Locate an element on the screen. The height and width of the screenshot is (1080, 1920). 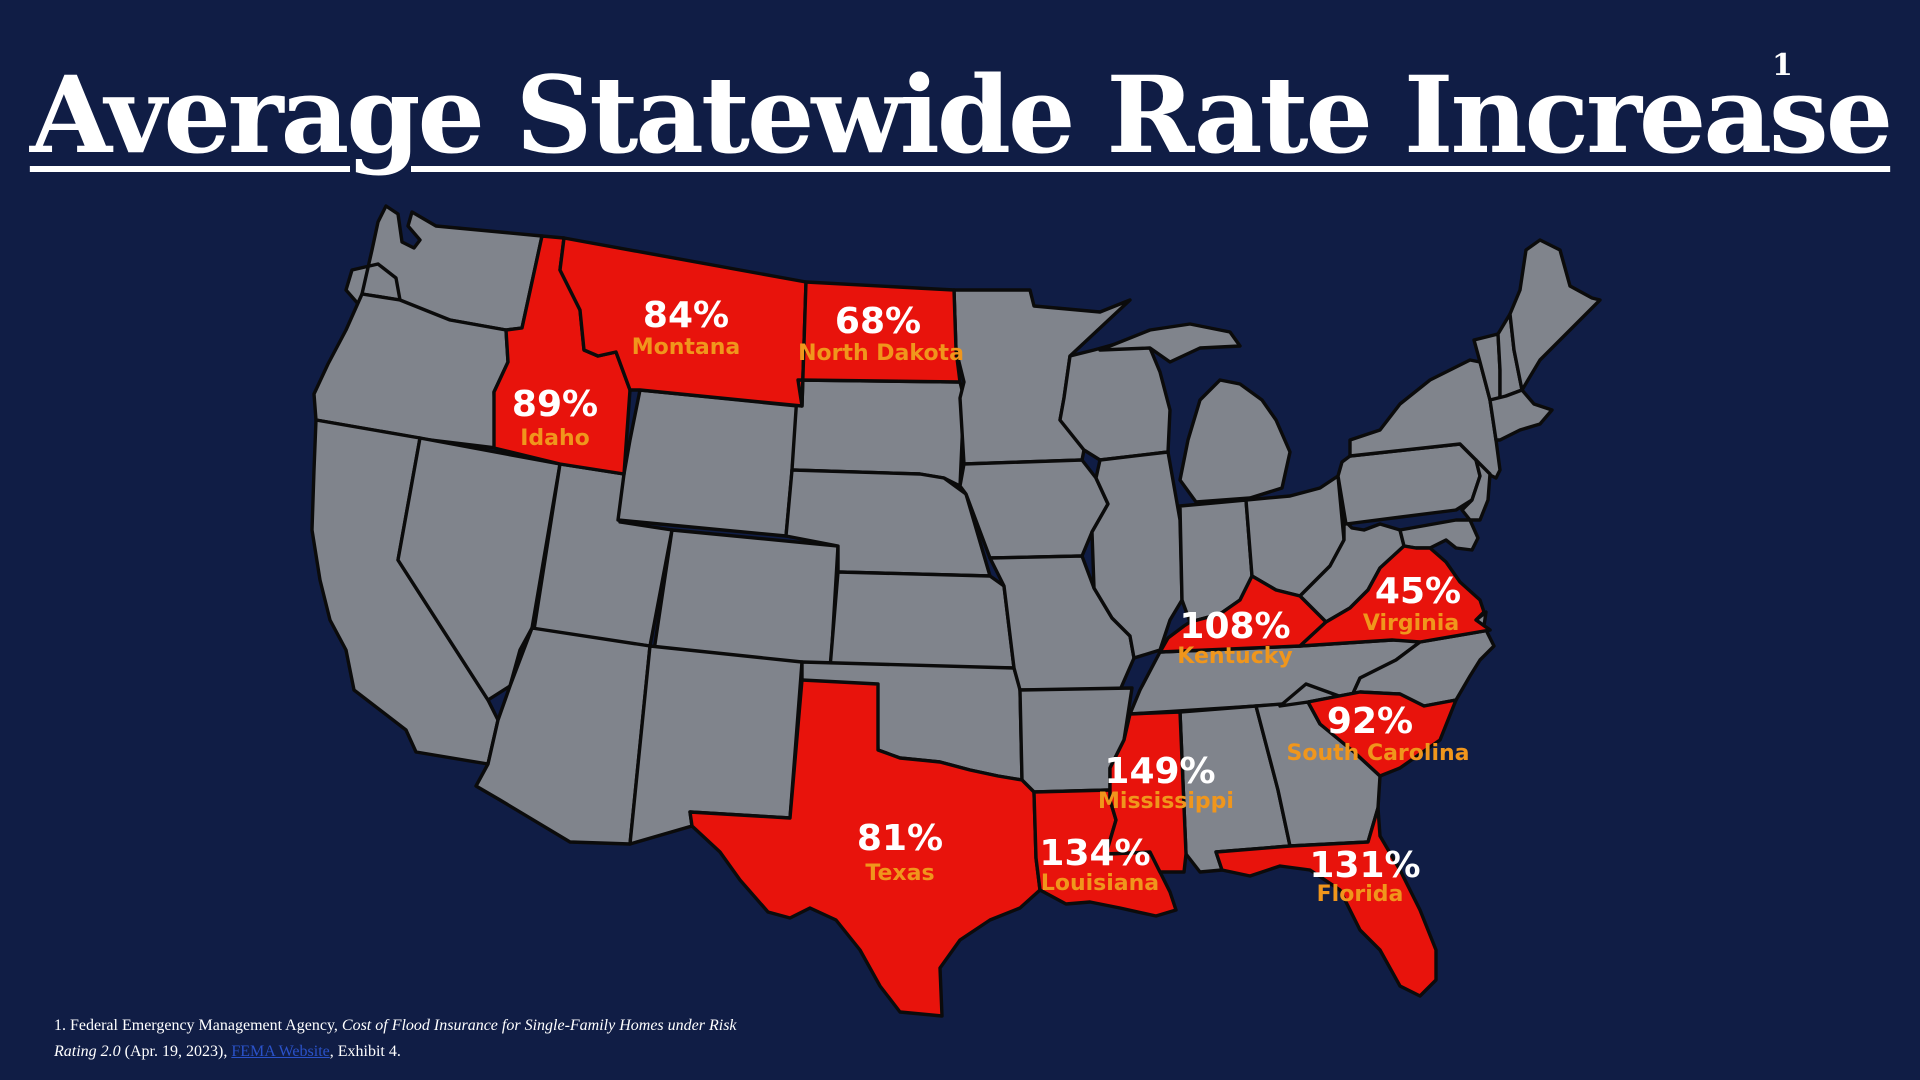
state-south-carolina is located at coordinates (1382, 734).